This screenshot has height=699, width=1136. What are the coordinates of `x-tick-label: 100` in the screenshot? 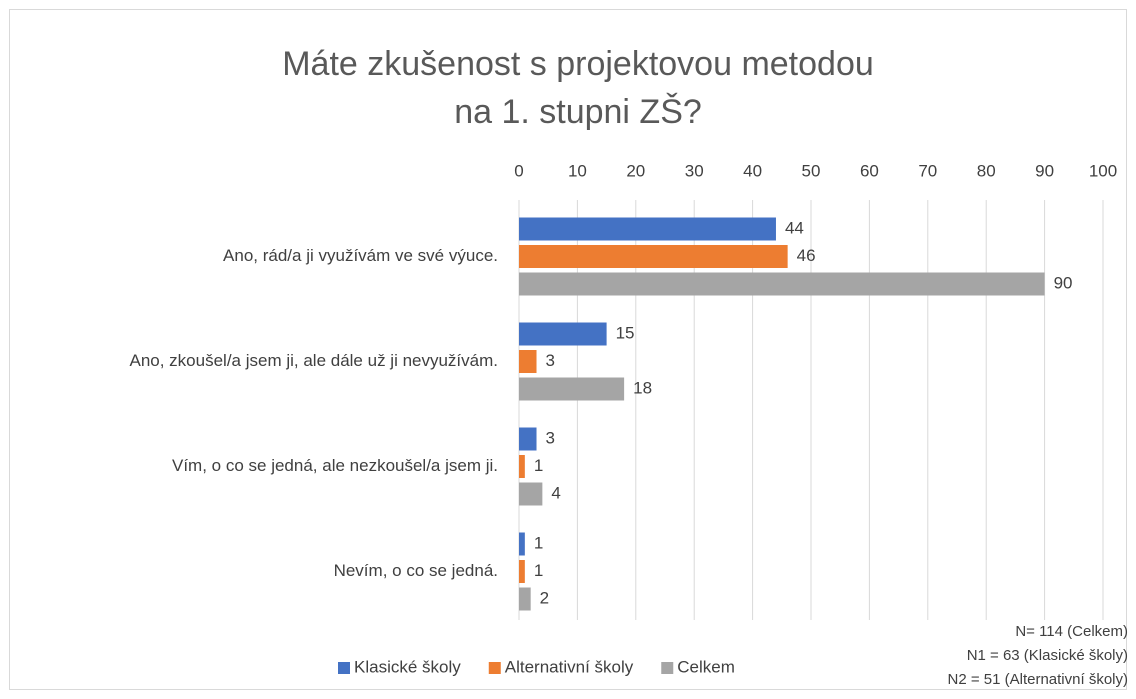 It's located at (1103, 170).